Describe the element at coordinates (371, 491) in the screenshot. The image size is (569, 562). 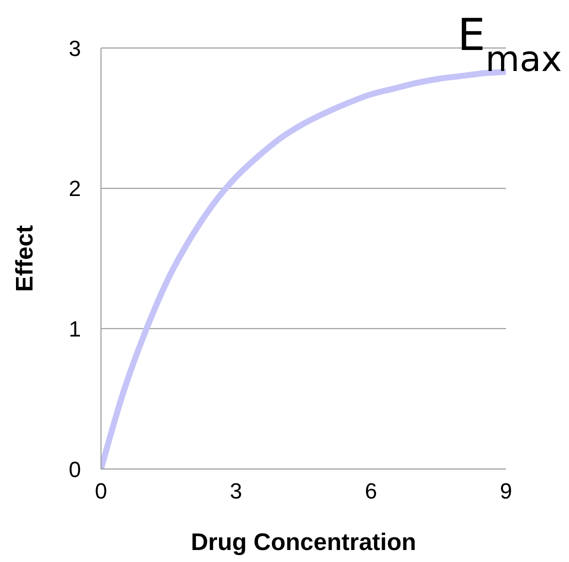
I see `x-tick-label: 6` at that location.